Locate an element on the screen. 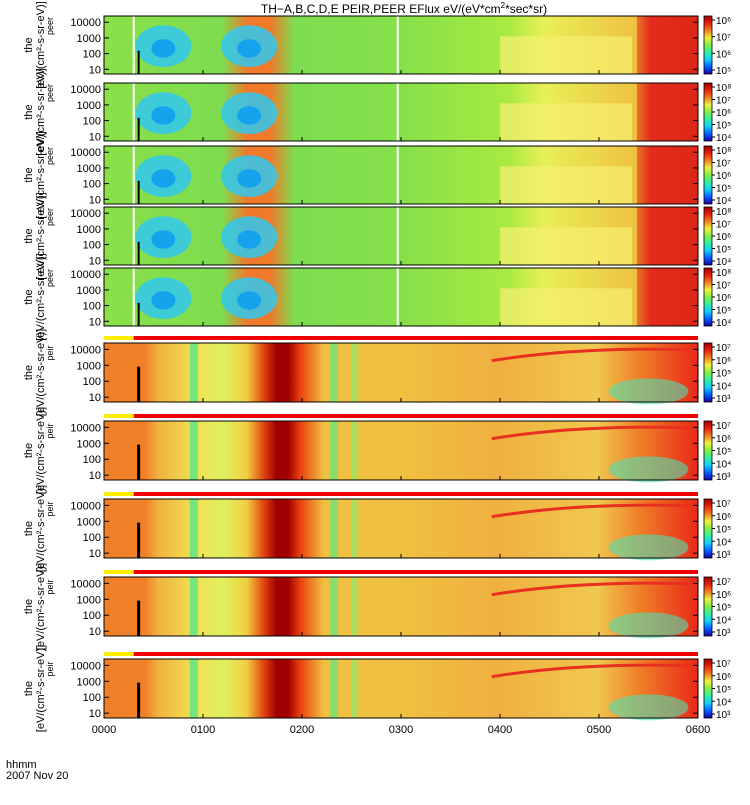 This screenshot has width=750, height=805. colorbar-peir_a is located at coordinates (708, 372).